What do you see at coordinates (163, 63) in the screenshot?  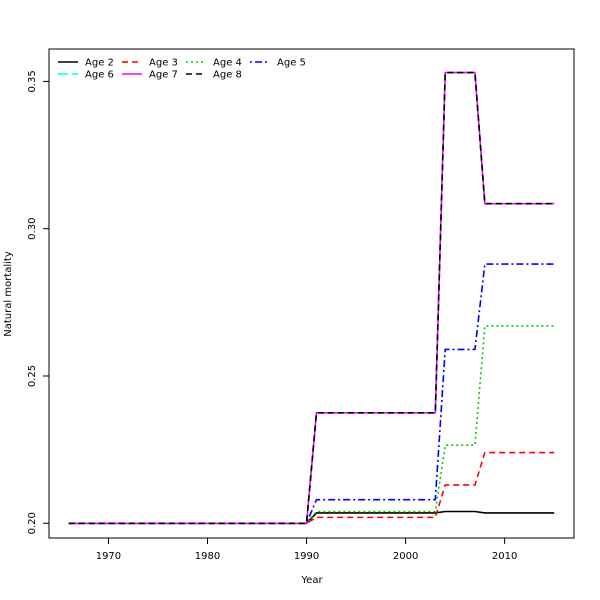 I see `legend-label-age-3: Age 3` at bounding box center [163, 63].